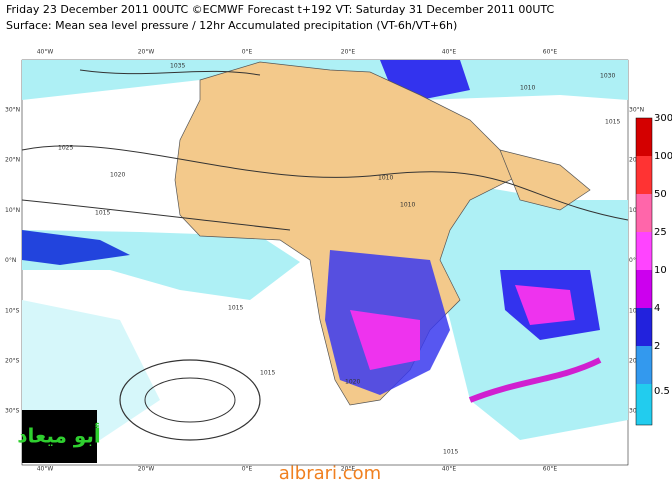 The width and height of the screenshot is (672, 487). I want to click on isobar-label: 1035, so click(177, 66).